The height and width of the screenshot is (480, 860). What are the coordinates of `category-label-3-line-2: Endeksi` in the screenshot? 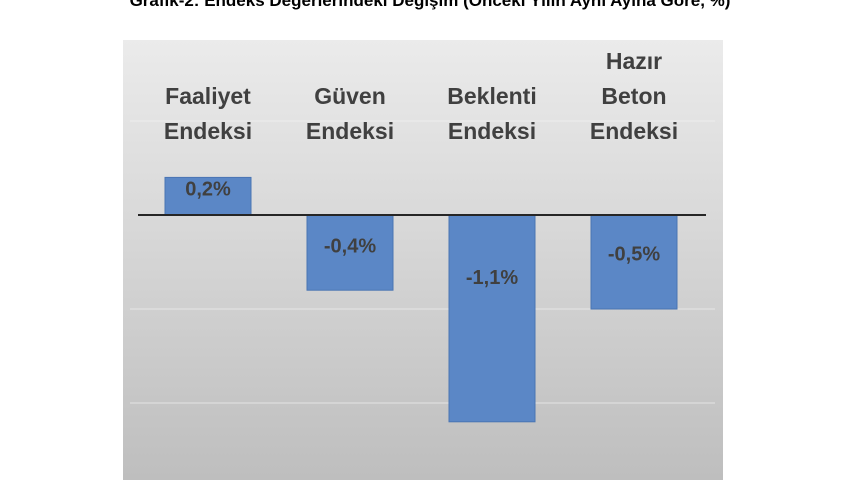 It's located at (634, 131).